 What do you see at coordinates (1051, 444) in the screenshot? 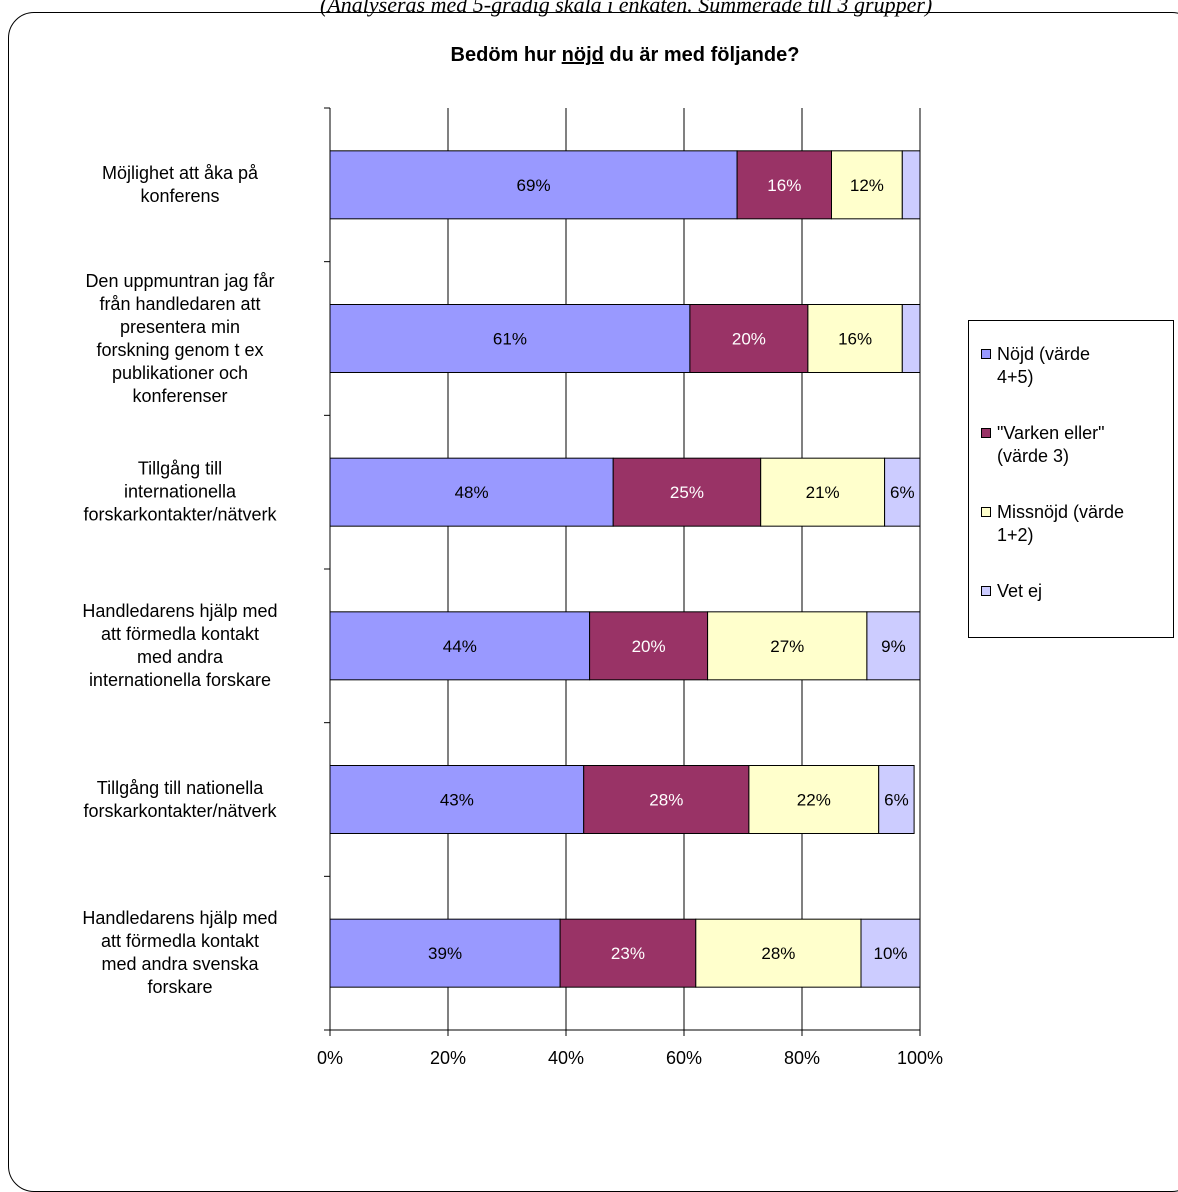
I see `legend-label: "Varken eller" (värde 3)` at bounding box center [1051, 444].